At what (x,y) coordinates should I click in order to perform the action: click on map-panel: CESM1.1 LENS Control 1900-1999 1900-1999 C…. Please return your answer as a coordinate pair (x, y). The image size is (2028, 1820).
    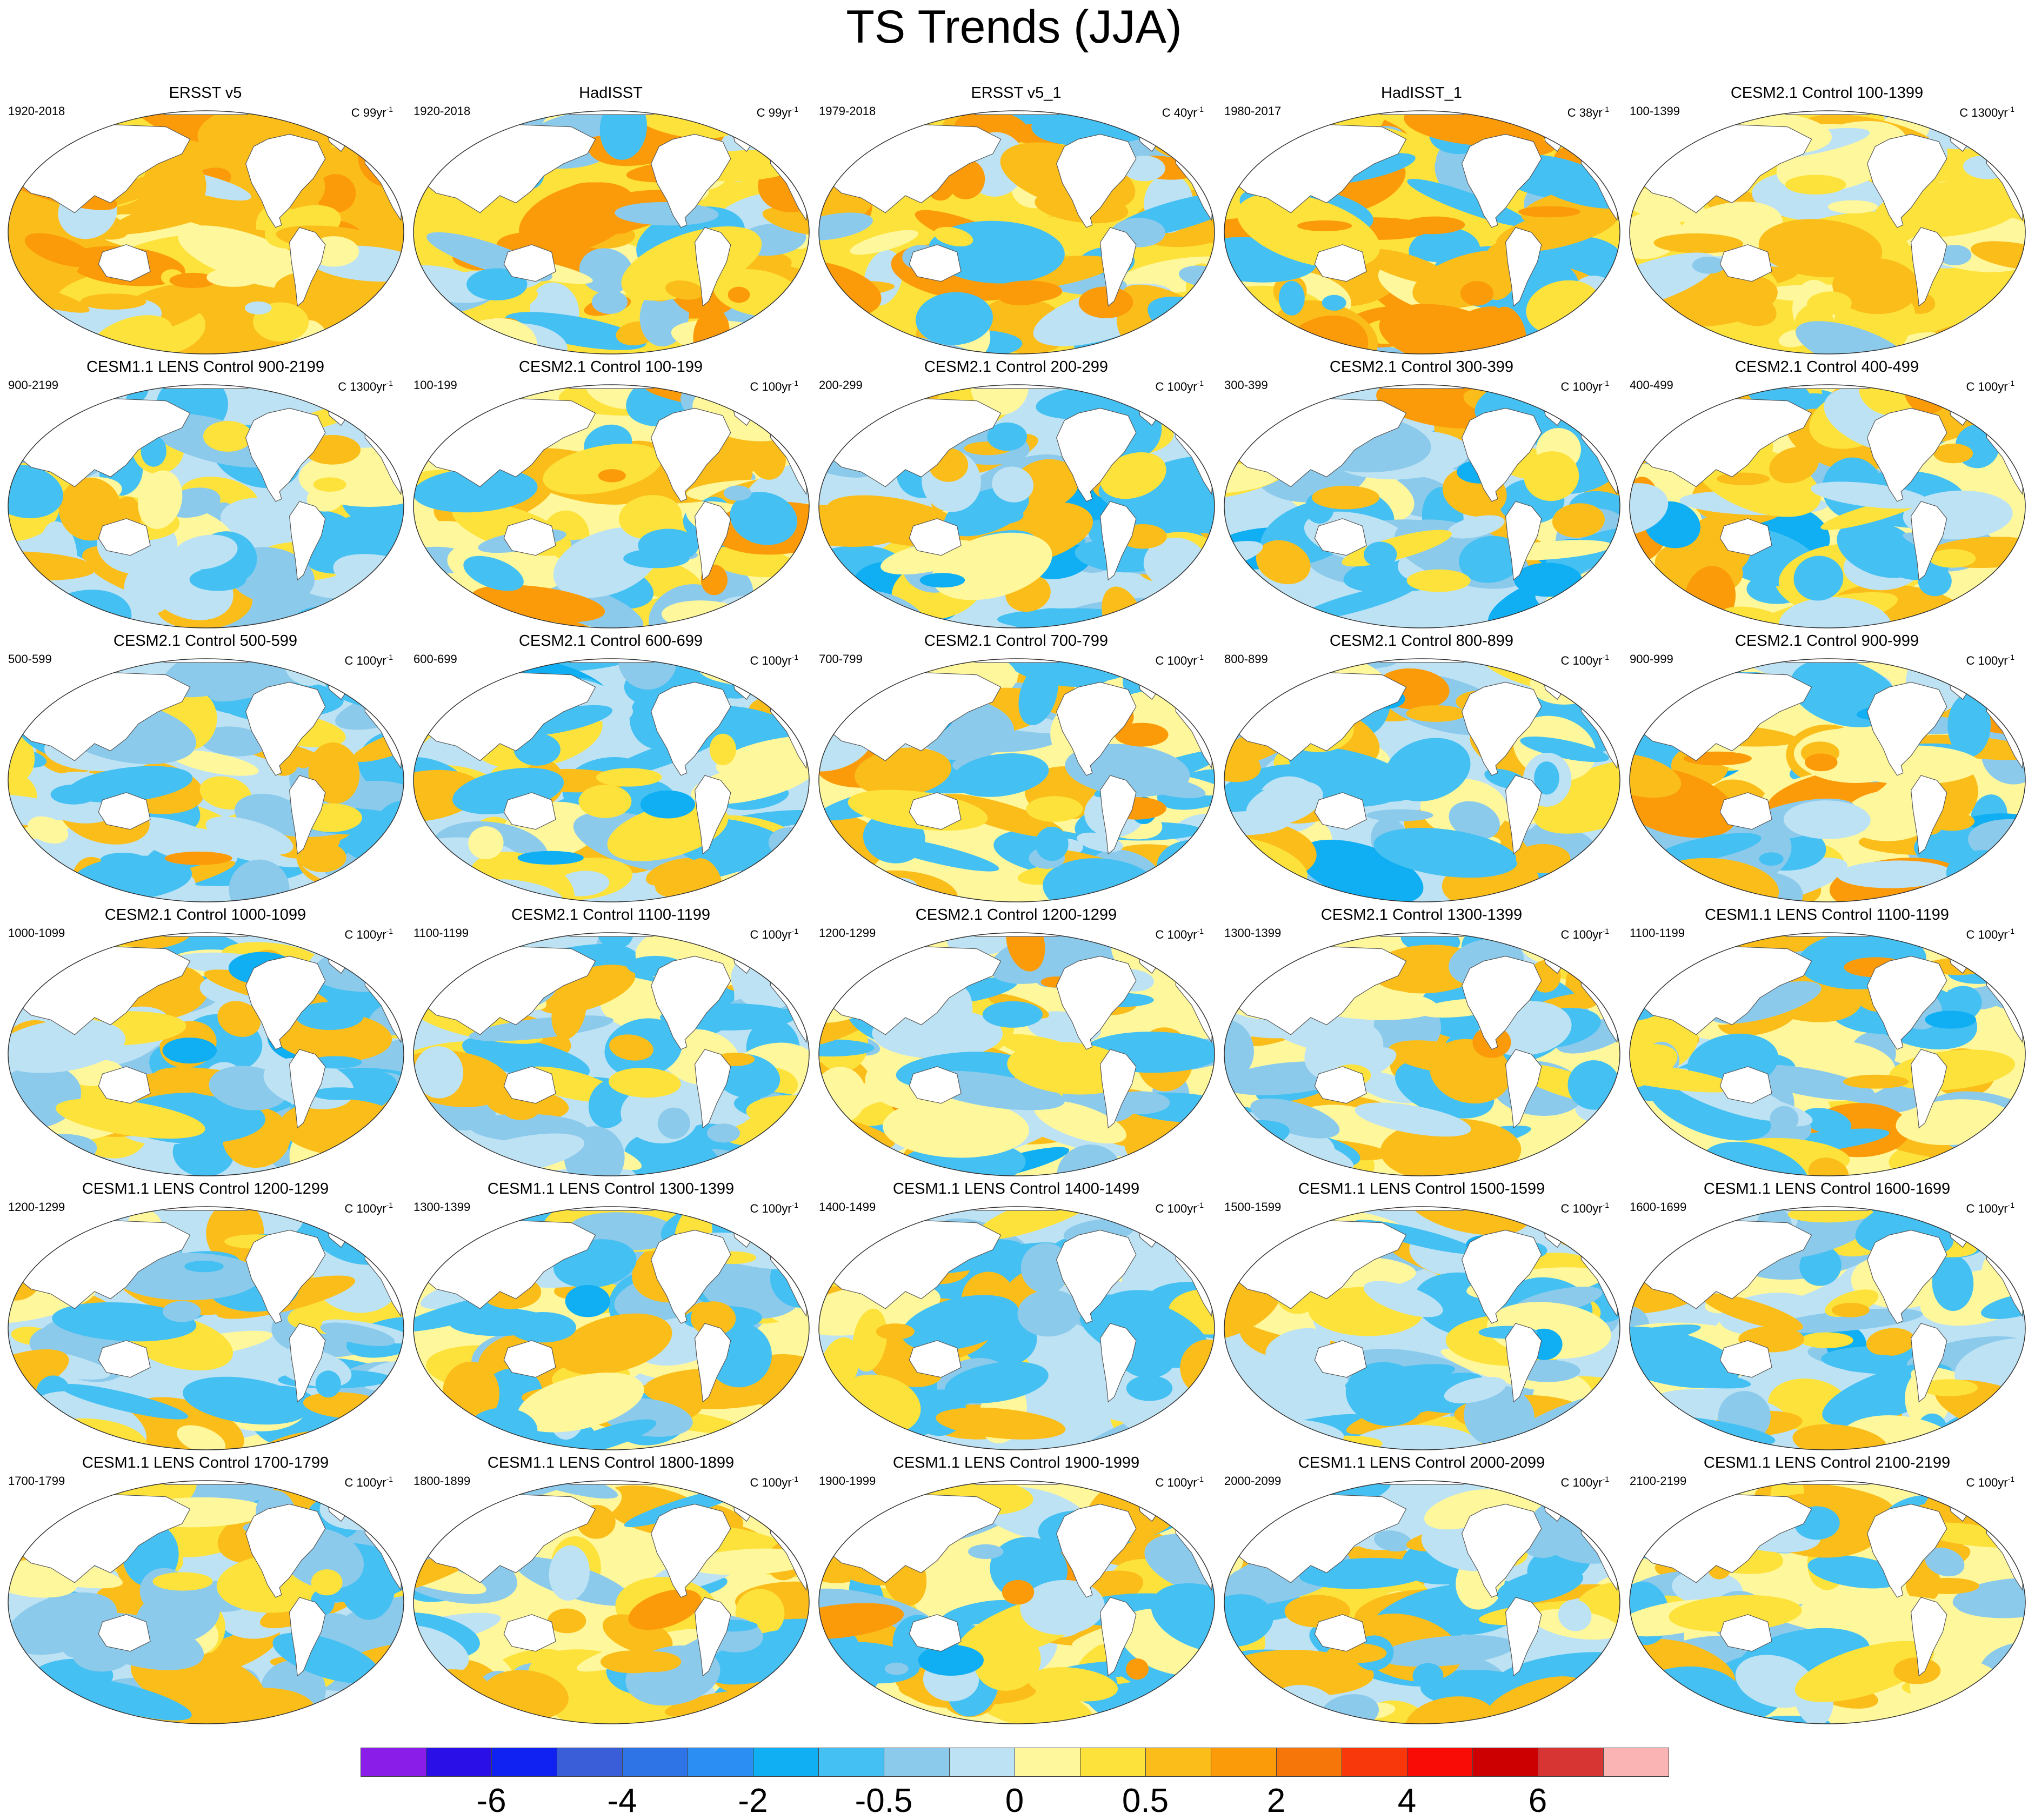
    Looking at the image, I should click on (1016, 1591).